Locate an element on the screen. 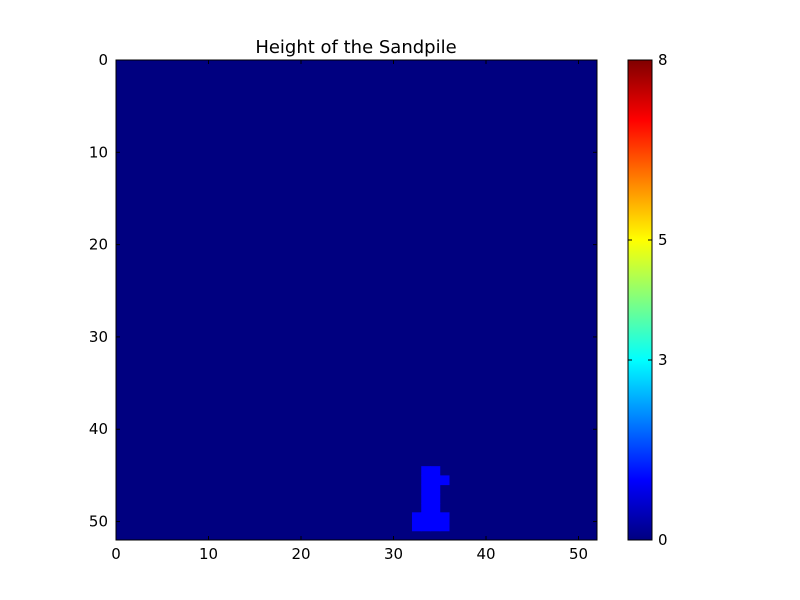 This screenshot has height=600, width=800. y-tick-label: 0 is located at coordinates (103, 60).